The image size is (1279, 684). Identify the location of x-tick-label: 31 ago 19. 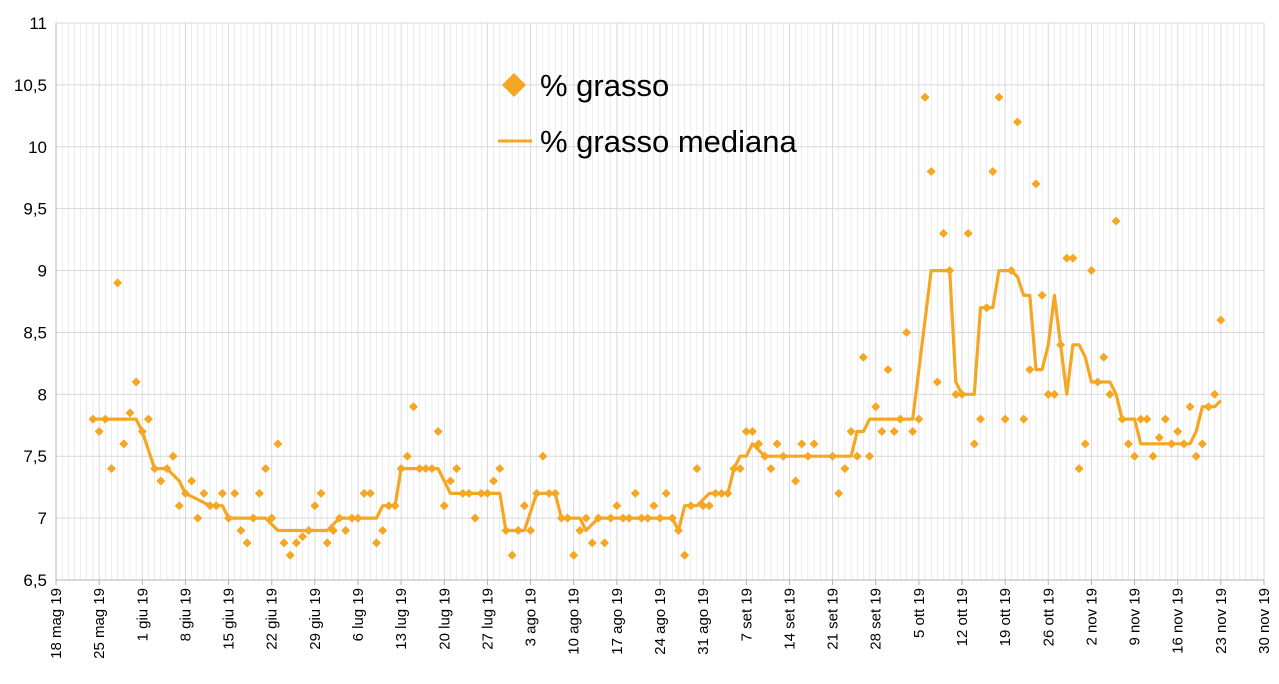
(703, 621).